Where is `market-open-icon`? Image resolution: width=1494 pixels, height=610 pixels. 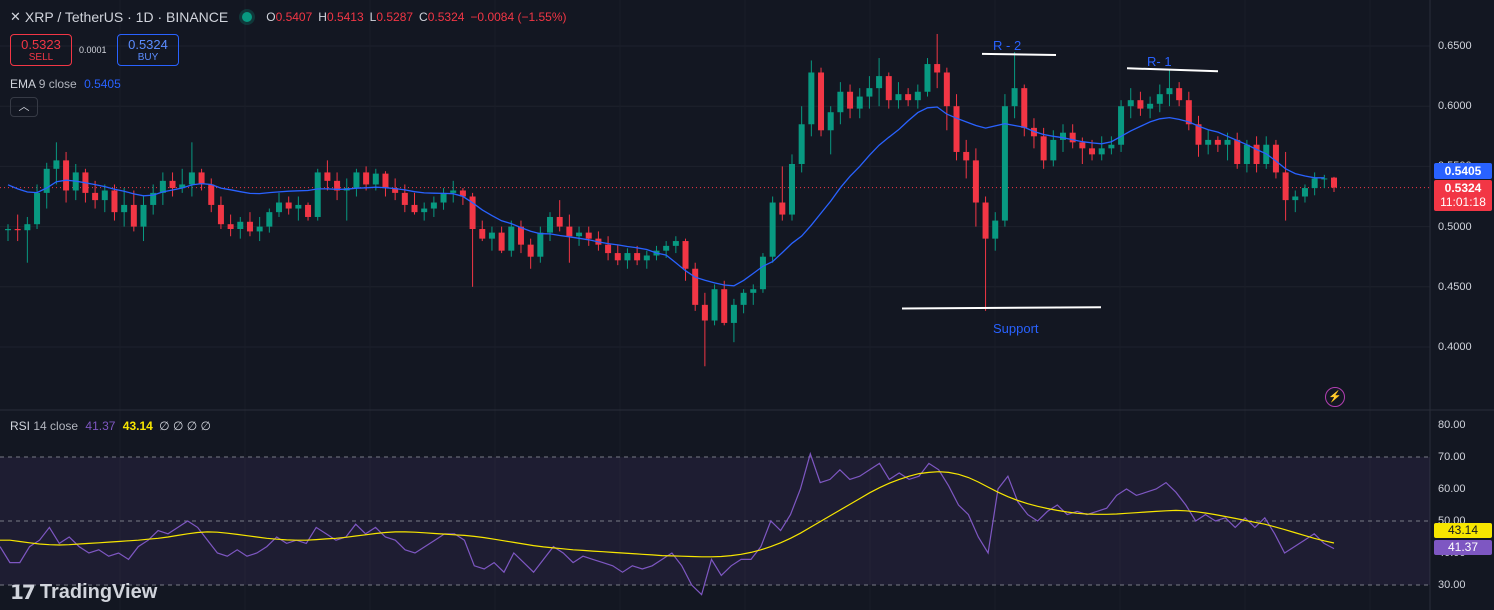 market-open-icon is located at coordinates (247, 17).